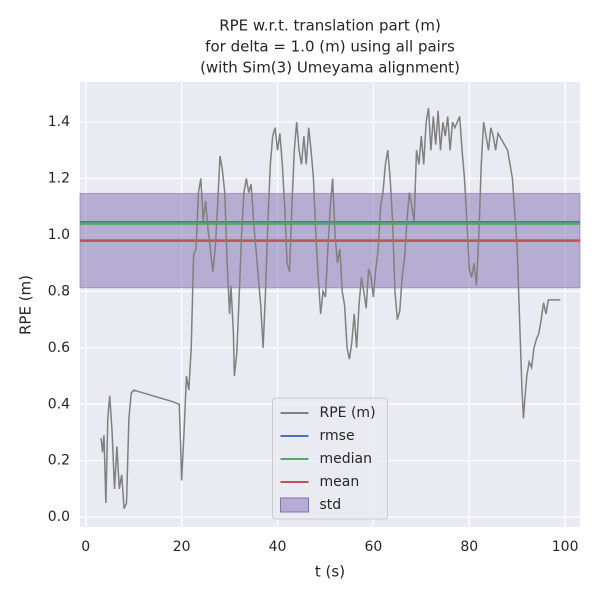 The width and height of the screenshot is (600, 600). What do you see at coordinates (182, 547) in the screenshot?
I see `x-tick-label: 20` at bounding box center [182, 547].